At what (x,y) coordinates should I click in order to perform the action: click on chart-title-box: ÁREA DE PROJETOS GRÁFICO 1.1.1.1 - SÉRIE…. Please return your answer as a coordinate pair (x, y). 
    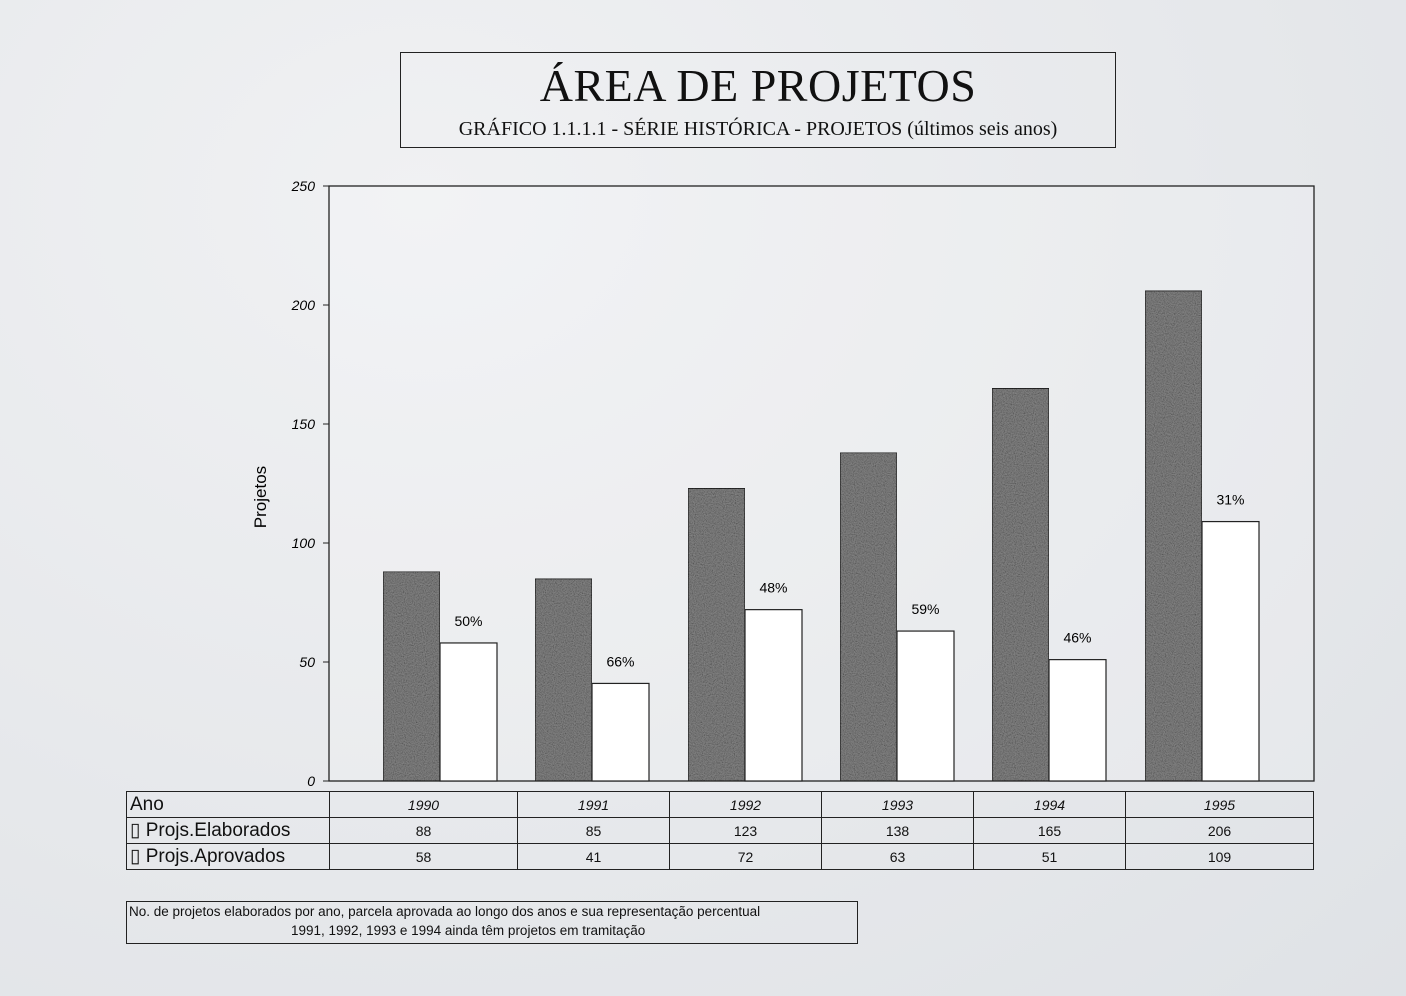
    Looking at the image, I should click on (758, 100).